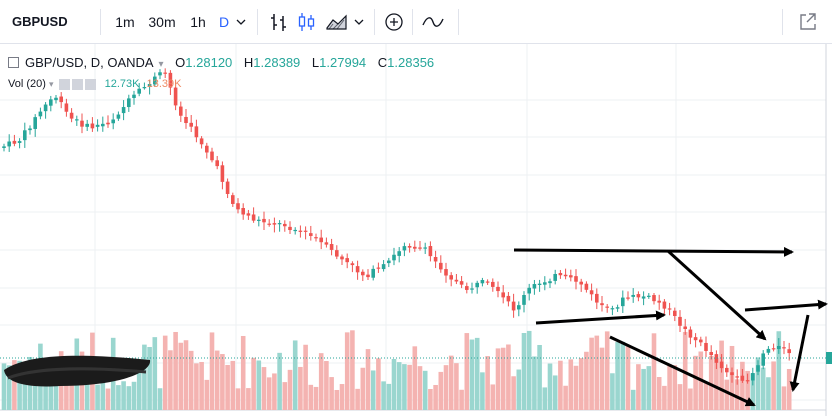  Describe the element at coordinates (337, 22) in the screenshot. I see `area-style-button` at that location.